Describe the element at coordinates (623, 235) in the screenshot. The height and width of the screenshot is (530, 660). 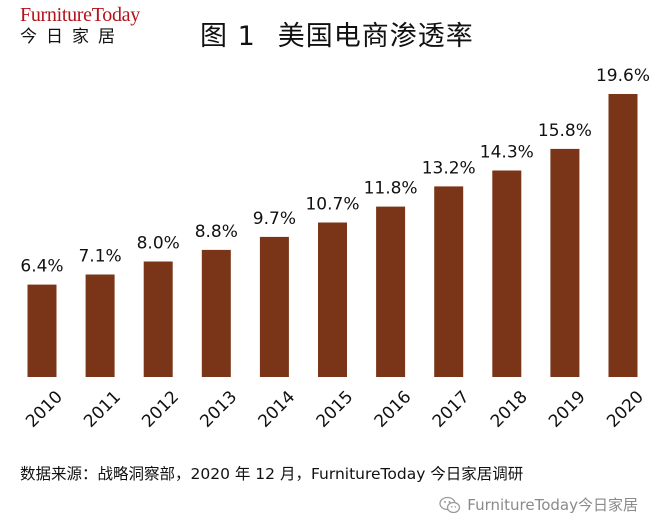
I see `bar-2020` at that location.